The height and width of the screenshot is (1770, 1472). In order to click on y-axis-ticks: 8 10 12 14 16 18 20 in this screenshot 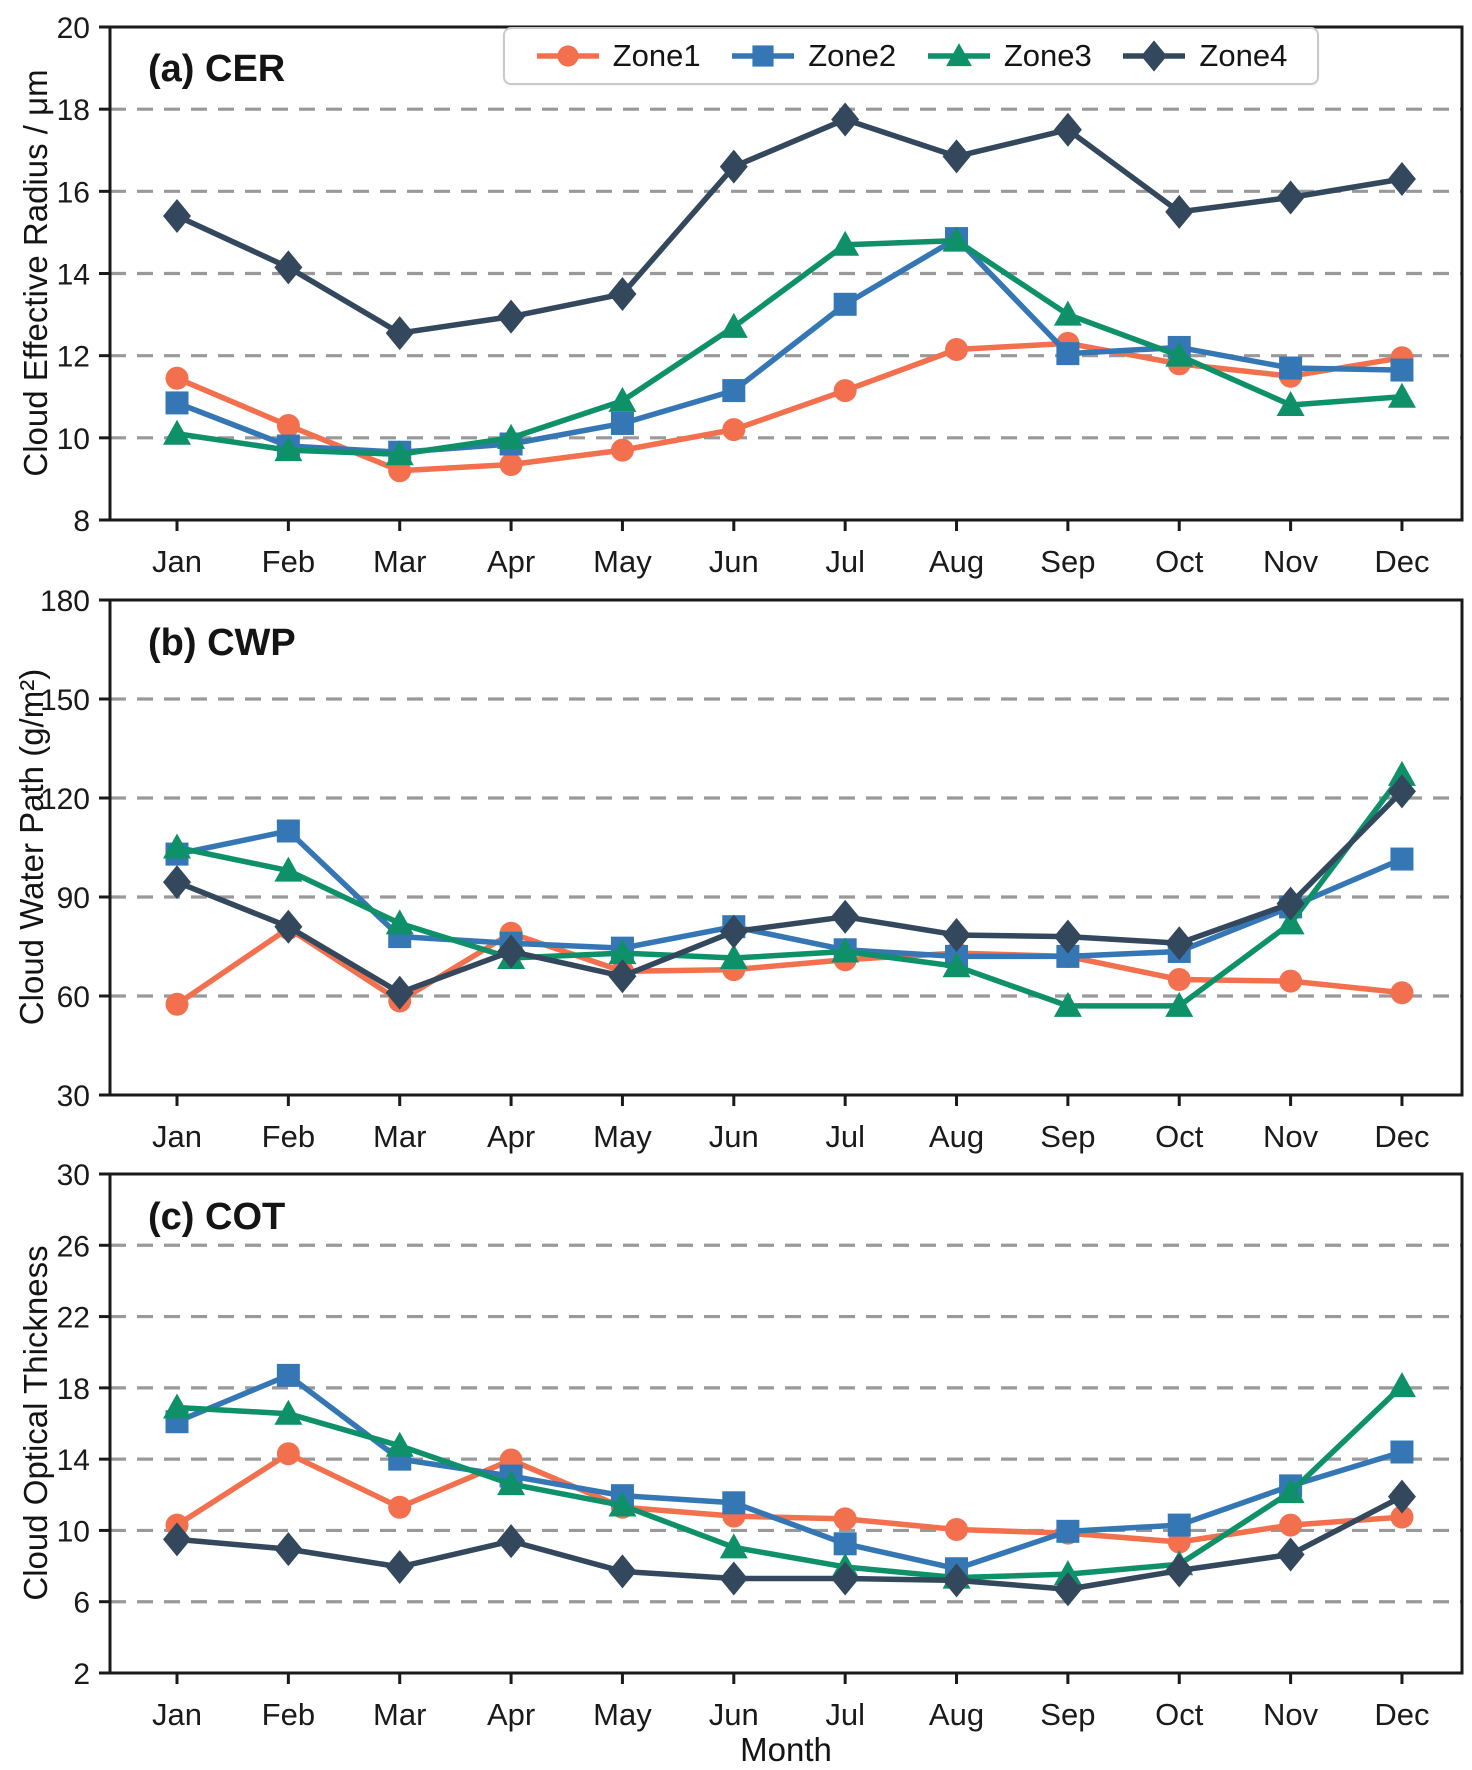, I will do `click(83, 275)`.